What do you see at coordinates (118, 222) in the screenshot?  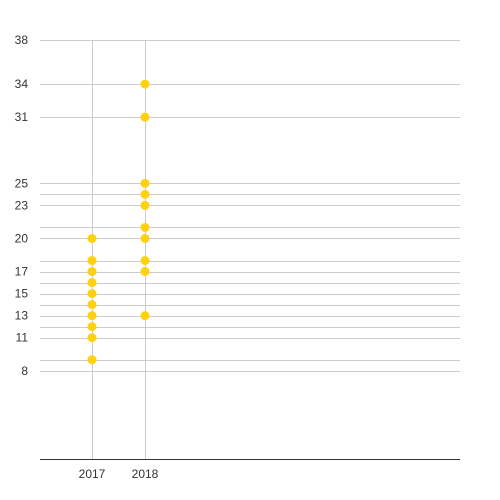 I see `data-points` at bounding box center [118, 222].